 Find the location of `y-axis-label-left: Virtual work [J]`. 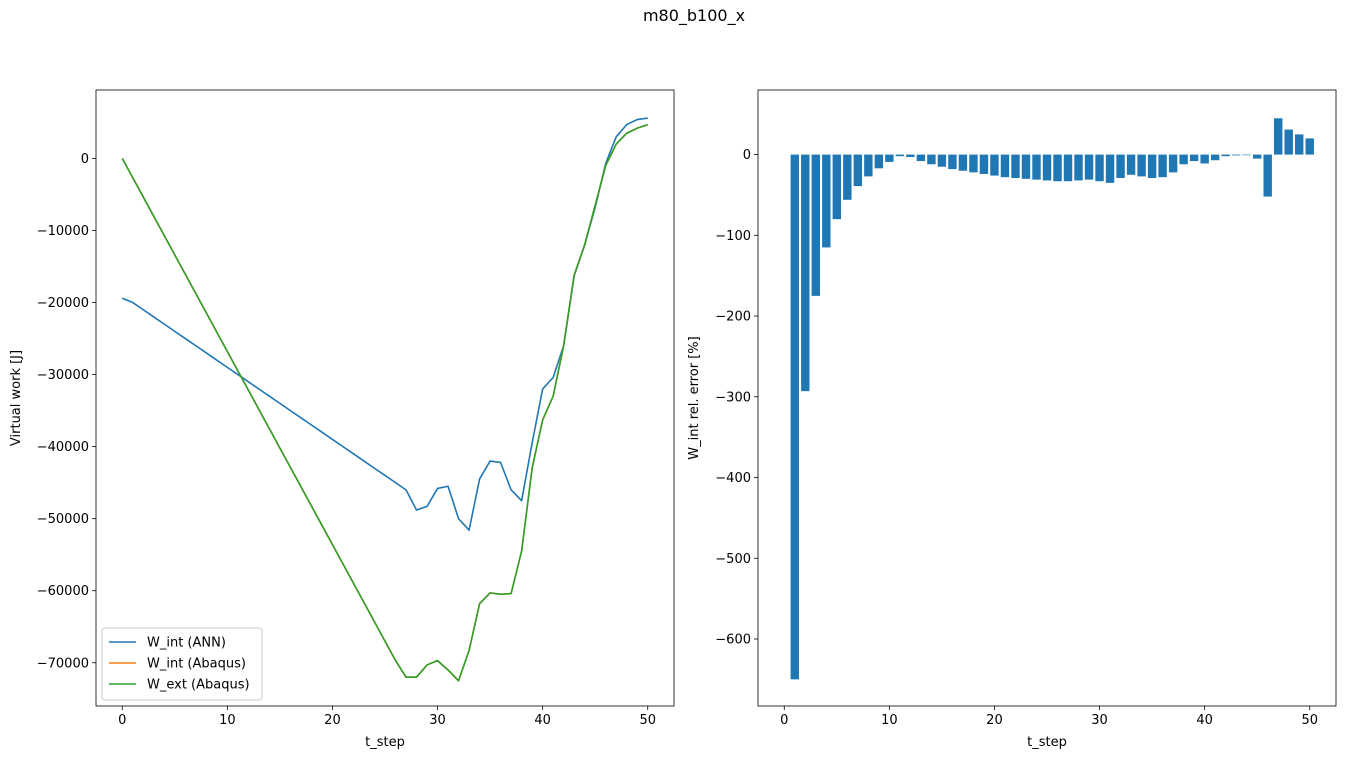

y-axis-label-left: Virtual work [J] is located at coordinates (16, 398).